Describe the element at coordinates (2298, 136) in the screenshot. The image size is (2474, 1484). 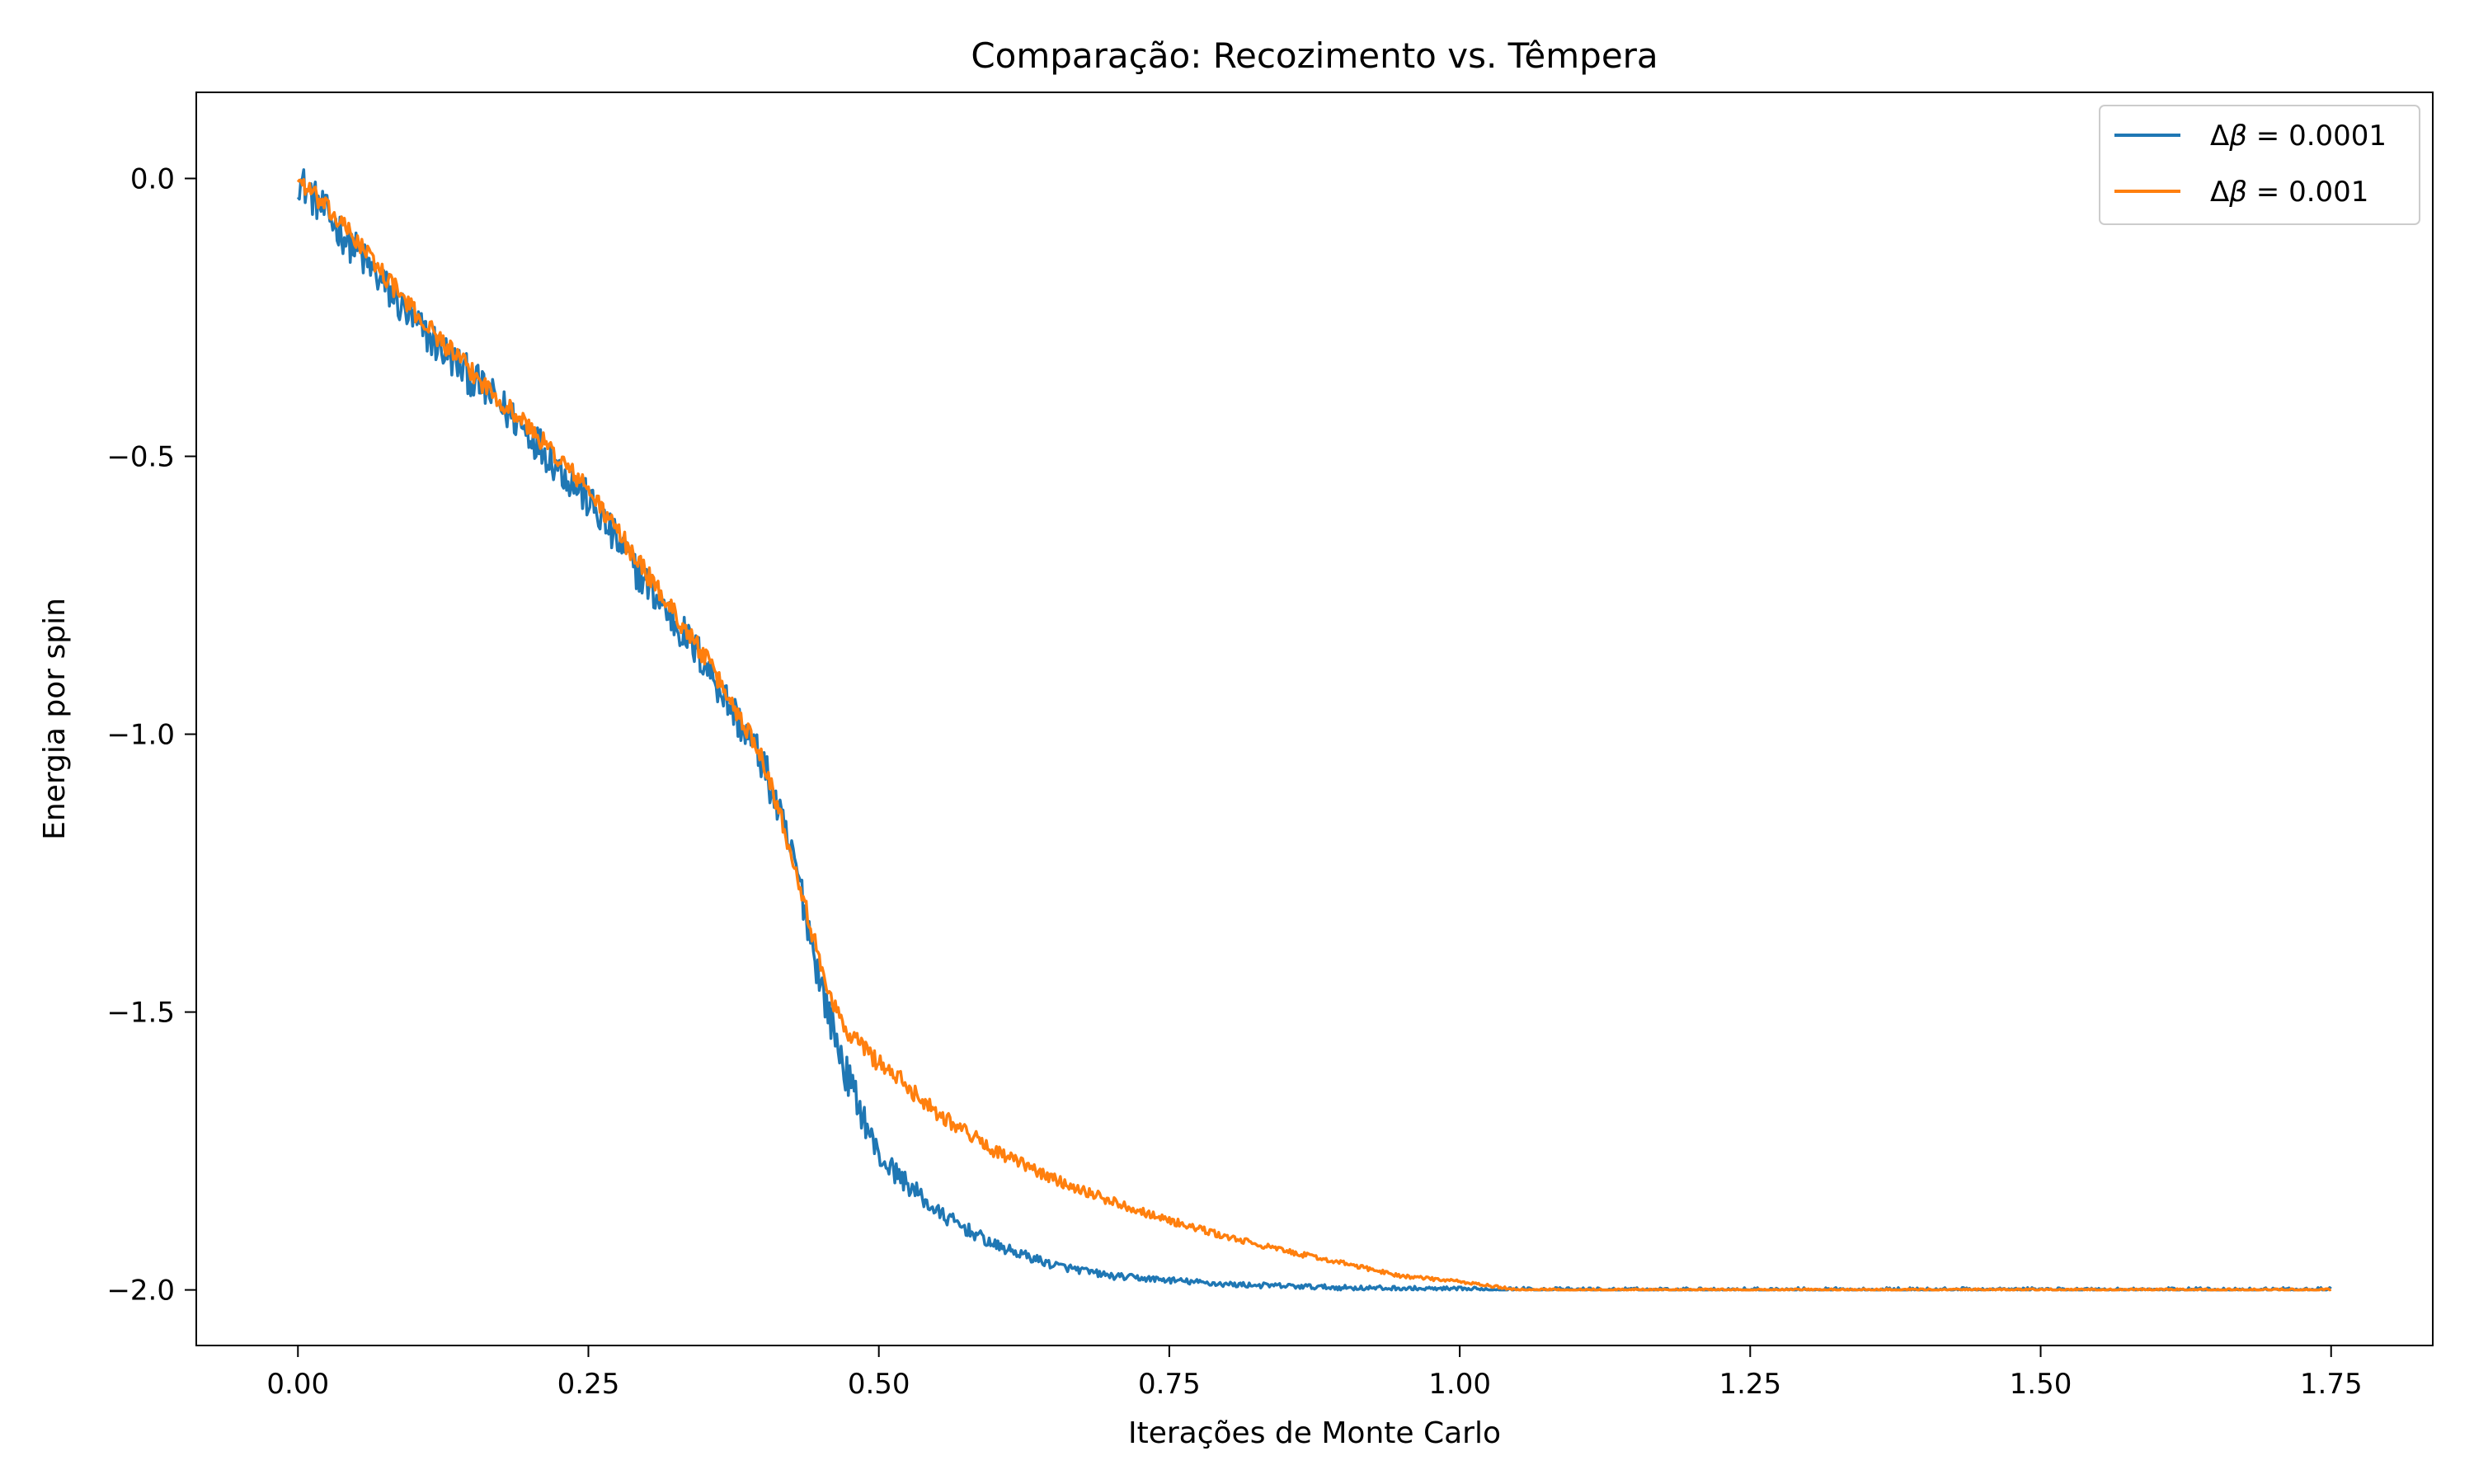
I see `legend-label-series-1: Δβ = 0.0001` at that location.